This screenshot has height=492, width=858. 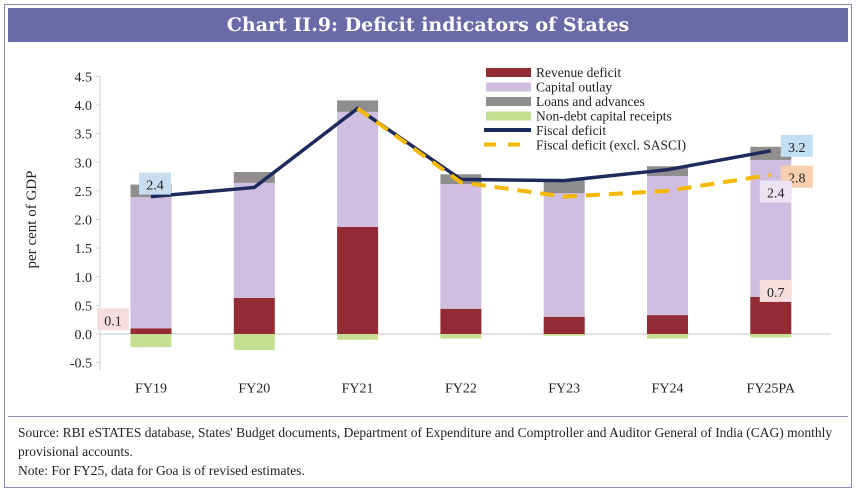 I want to click on y-tick-label: 3.0, so click(x=84, y=163).